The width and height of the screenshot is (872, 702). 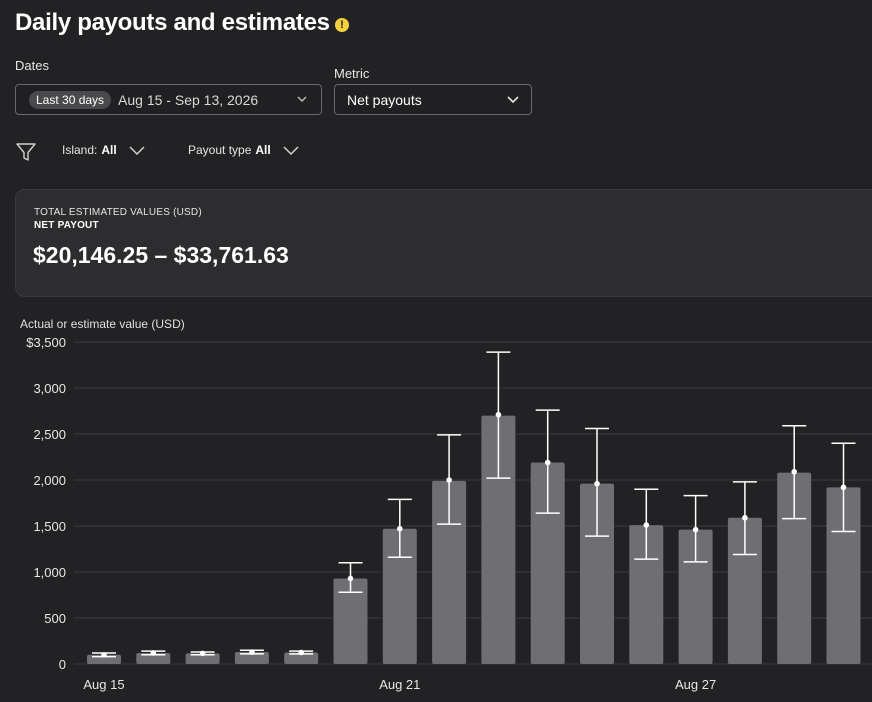 What do you see at coordinates (46, 342) in the screenshot?
I see `y-tick-label: $3,500` at bounding box center [46, 342].